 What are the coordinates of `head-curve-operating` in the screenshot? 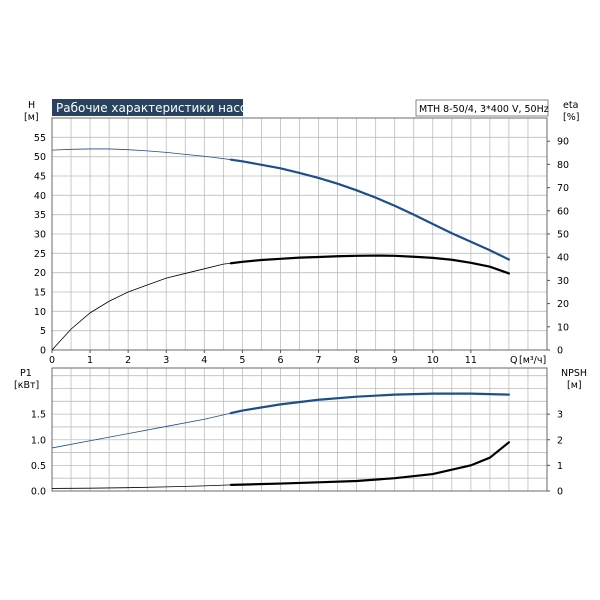 It's located at (370, 209).